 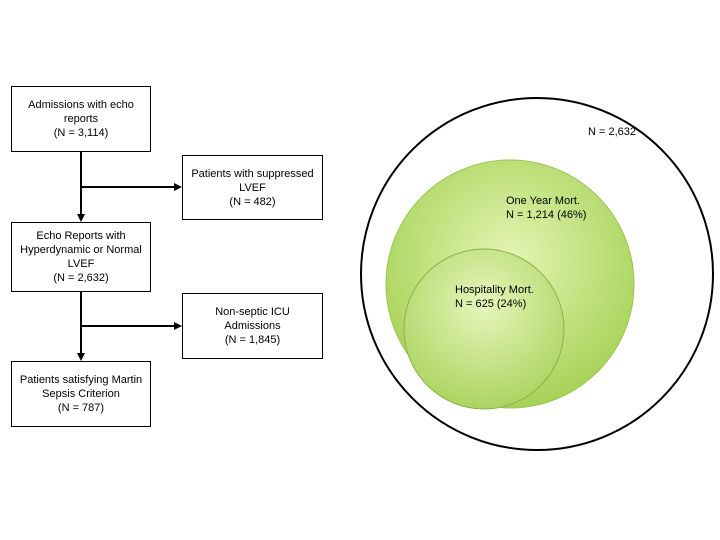 I want to click on suppressed-lvef-box: Patients with suppressed LVEF (N = 482), so click(x=252, y=187).